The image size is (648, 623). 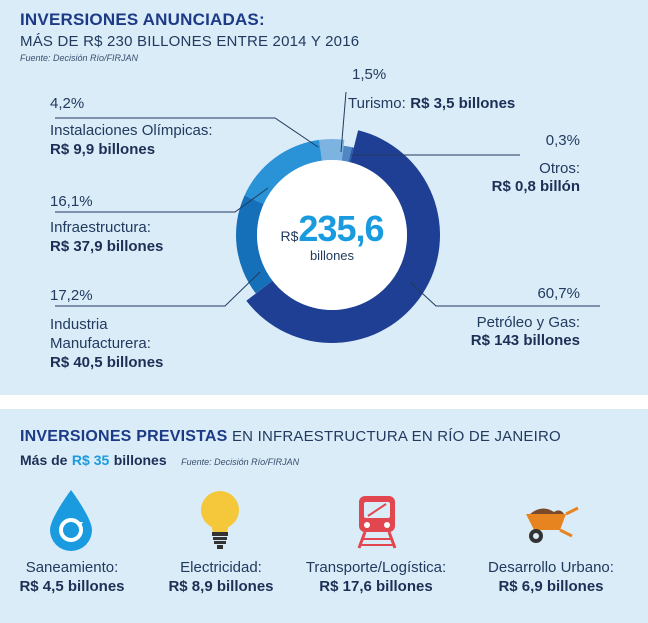 I want to click on item-label-saneamiento: Saneamiento:, so click(x=72, y=567).